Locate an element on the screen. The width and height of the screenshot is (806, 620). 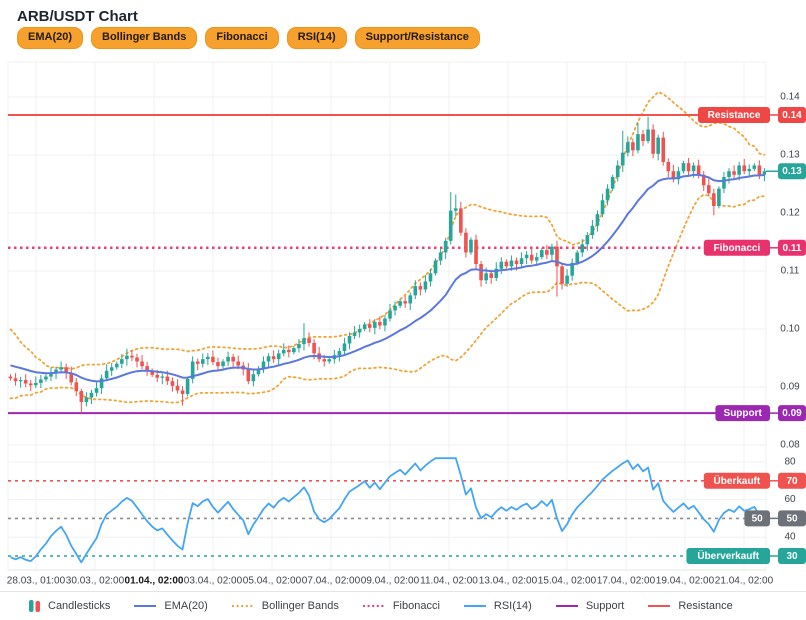
svg-text: 50 is located at coordinates (792, 518).